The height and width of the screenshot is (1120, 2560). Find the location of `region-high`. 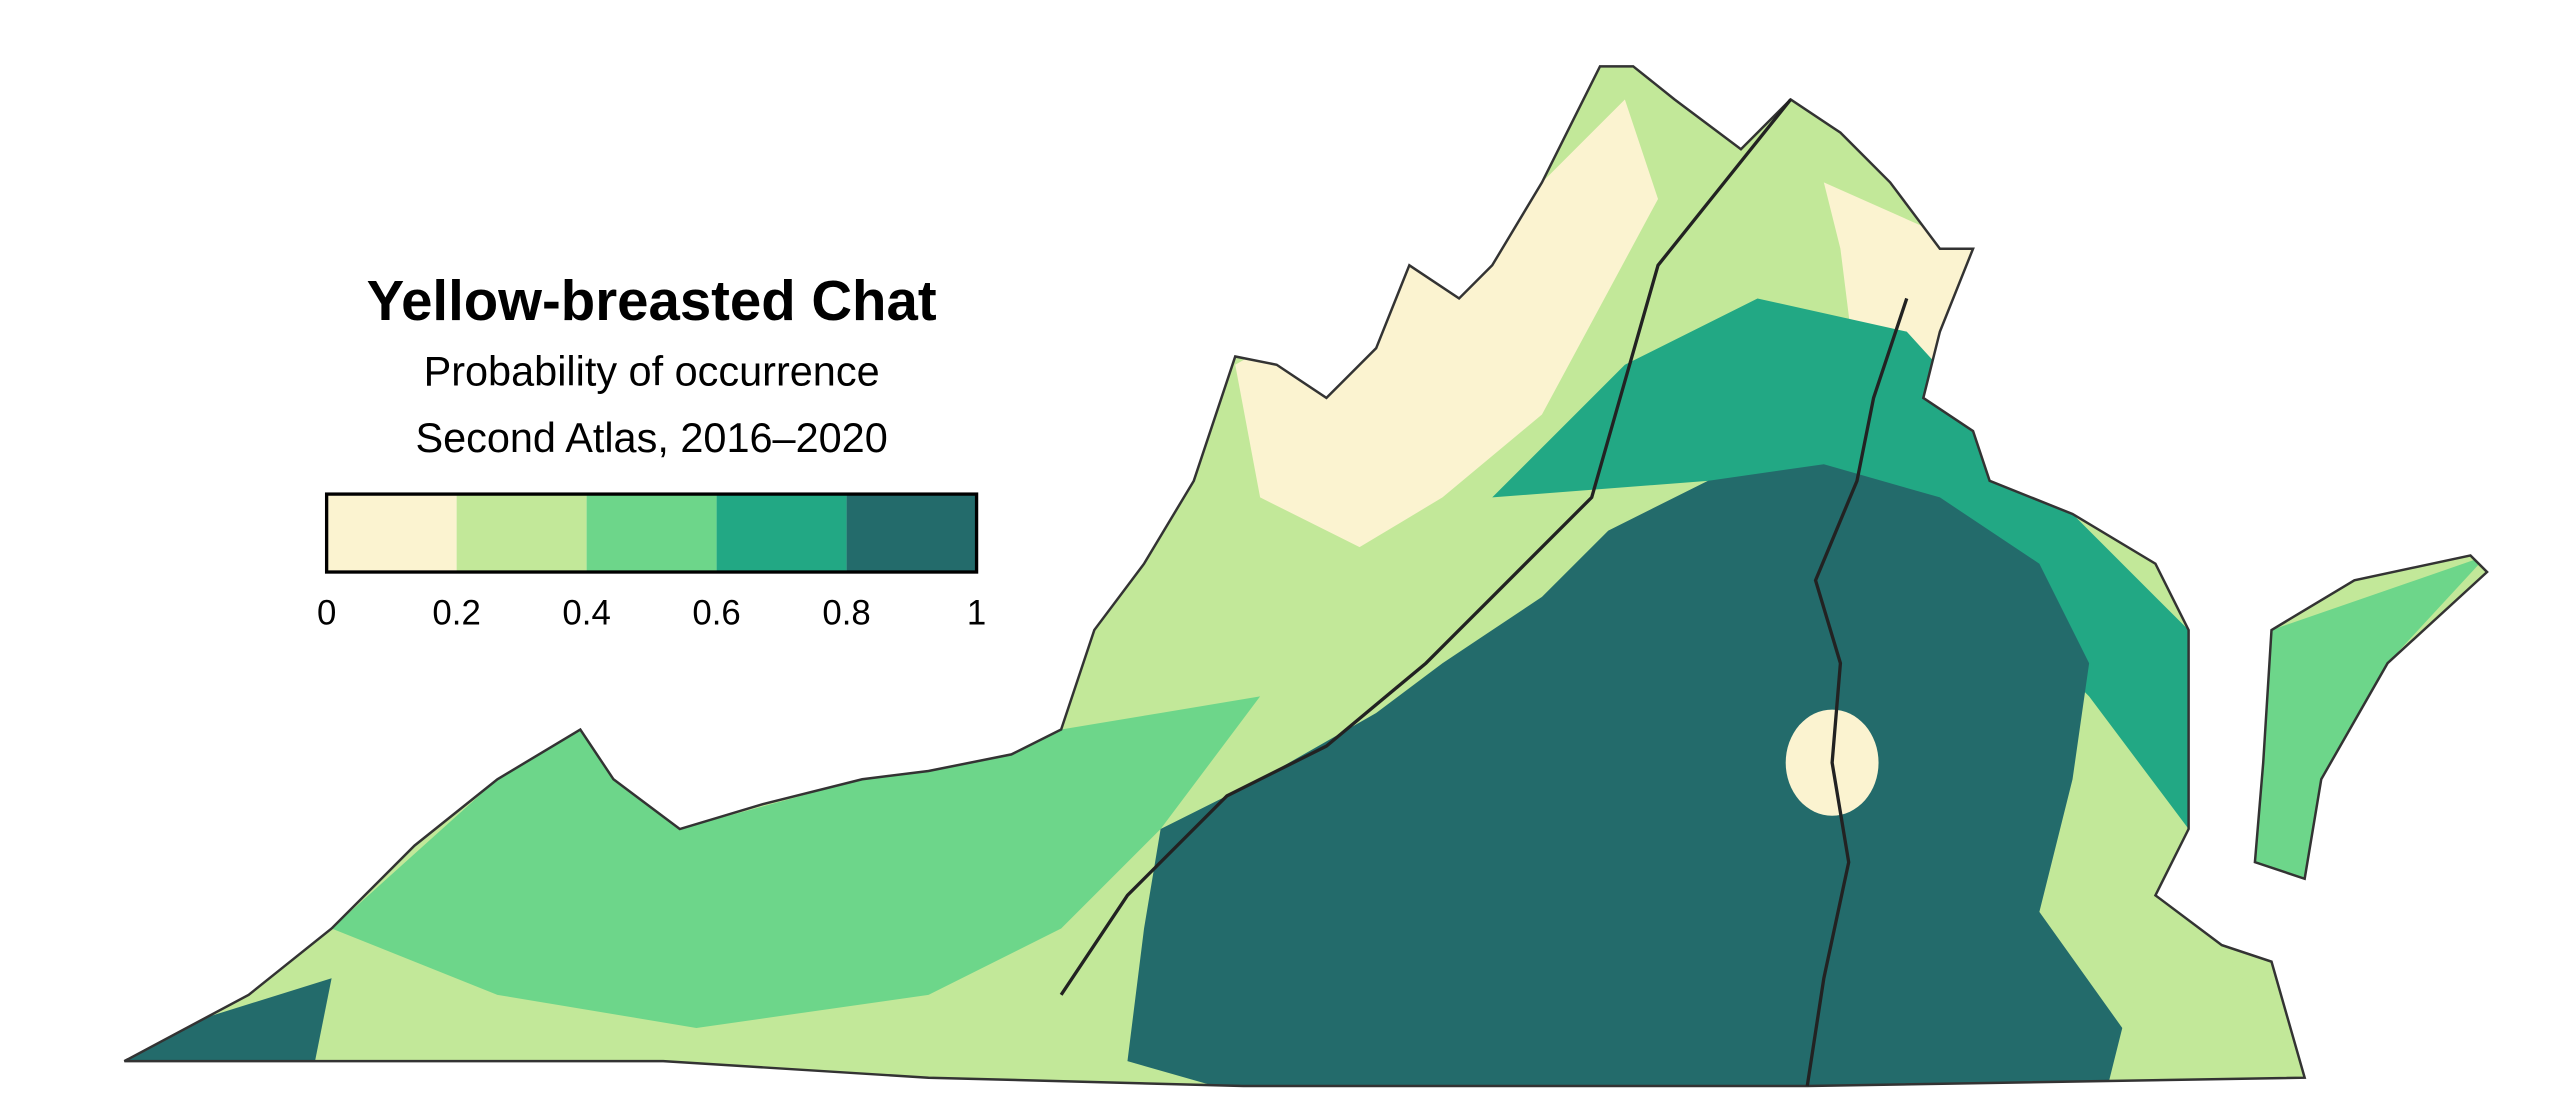

region-high is located at coordinates (1840, 564).